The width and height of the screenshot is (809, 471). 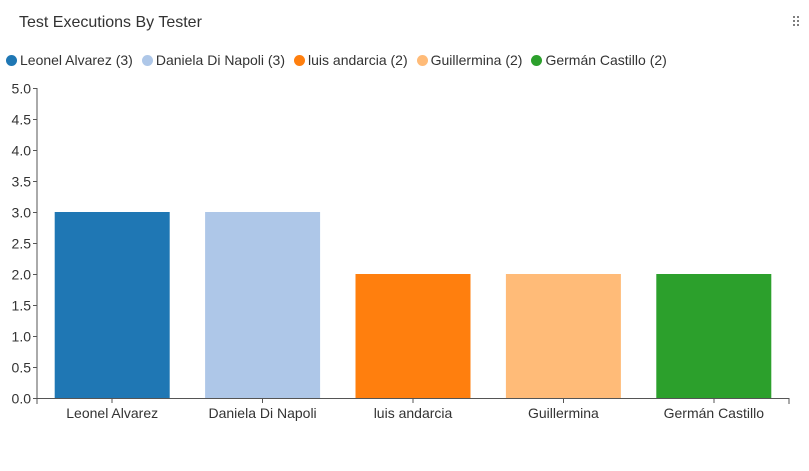 What do you see at coordinates (714, 413) in the screenshot?
I see `x-tick-label: Germán Castillo` at bounding box center [714, 413].